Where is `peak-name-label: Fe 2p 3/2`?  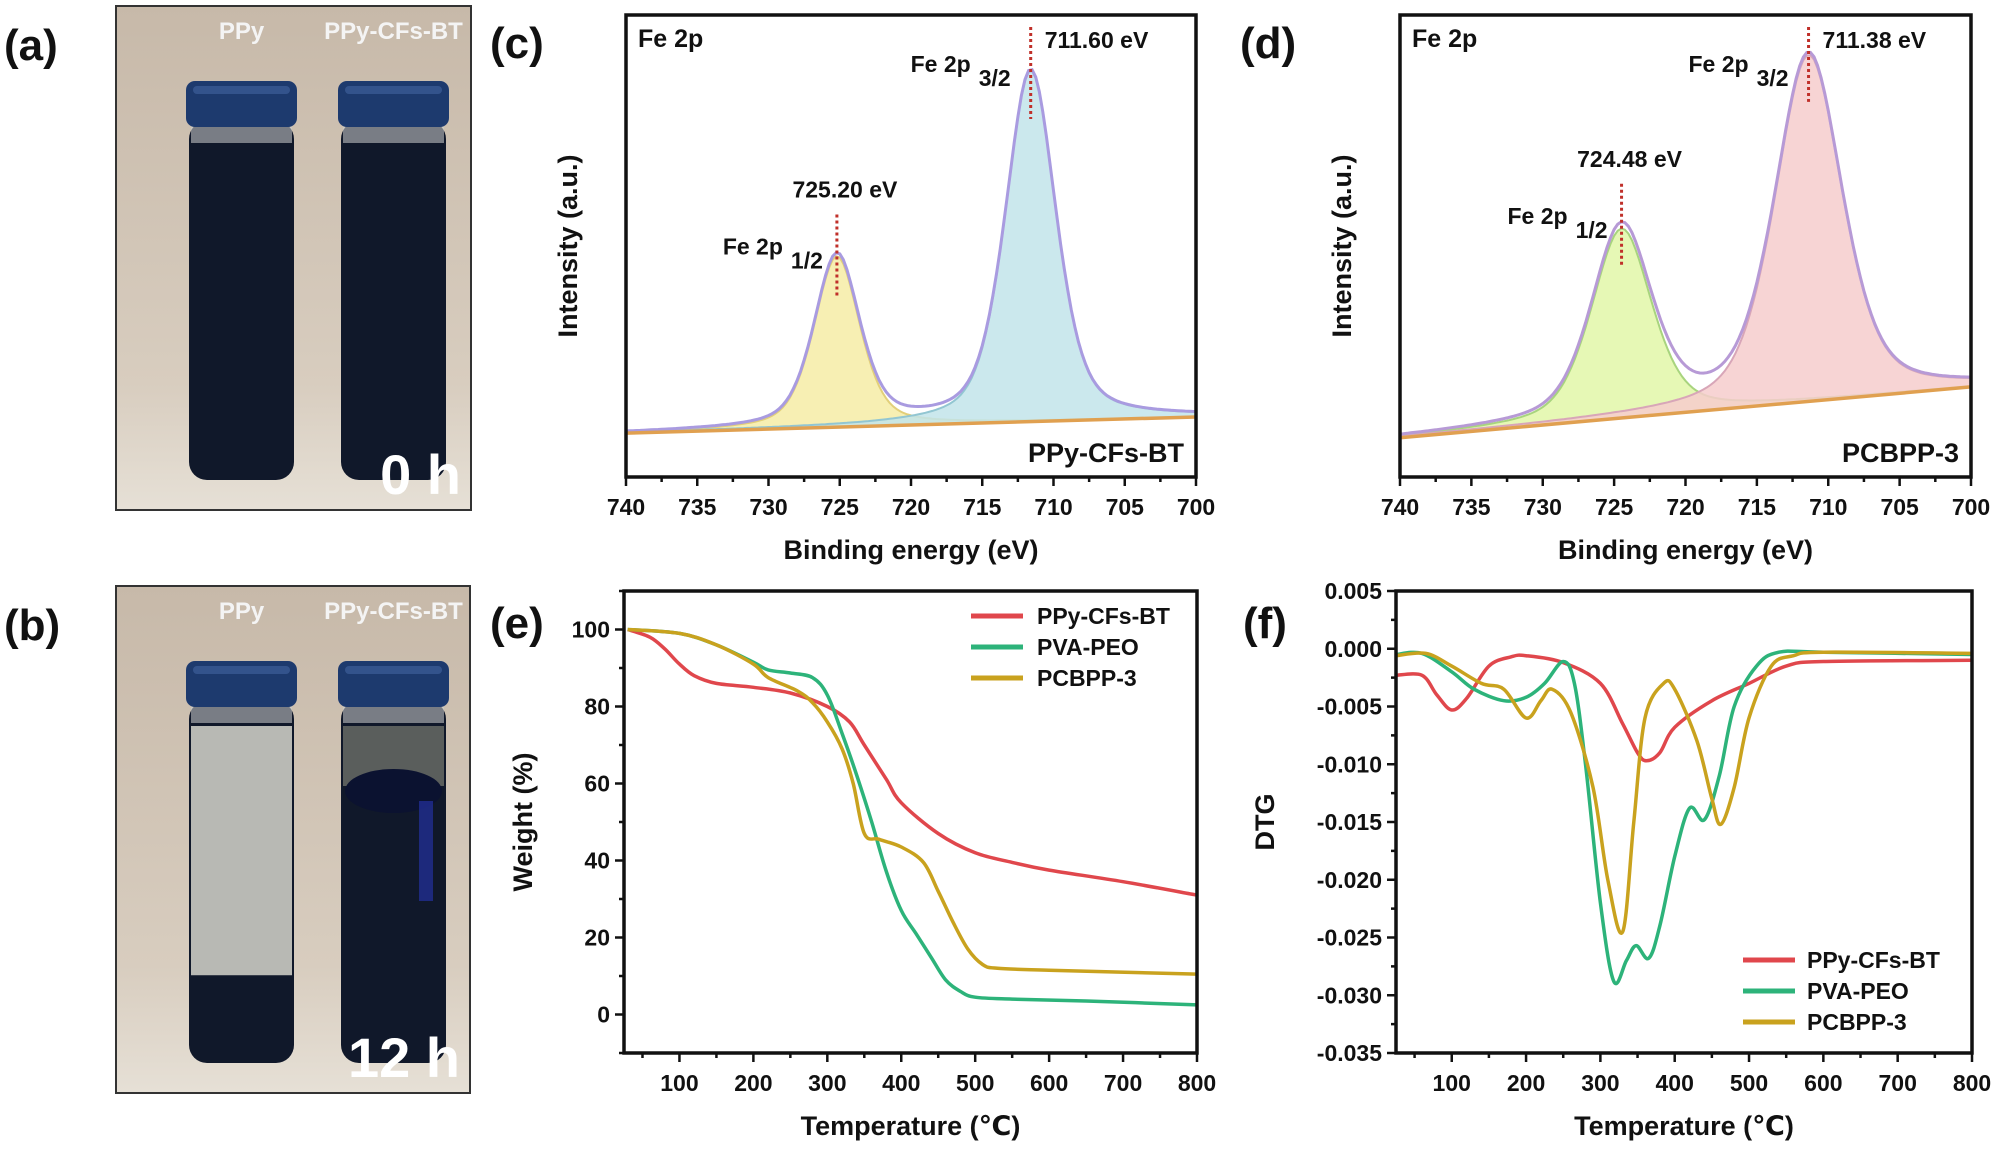
peak-name-label: Fe 2p 3/2 is located at coordinates (961, 71).